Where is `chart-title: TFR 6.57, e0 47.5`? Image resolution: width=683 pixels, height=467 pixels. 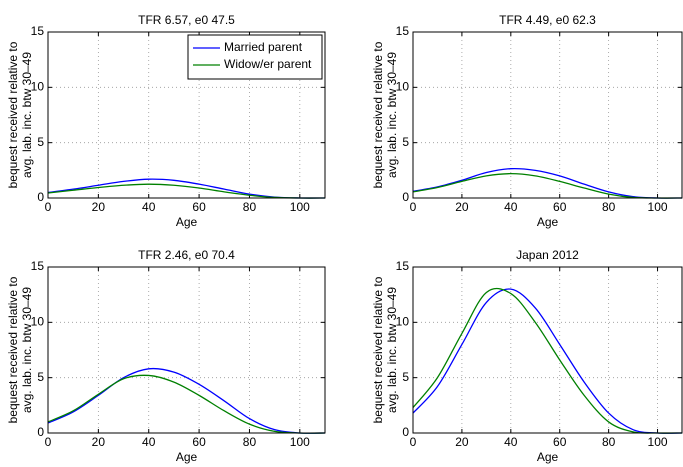
chart-title: TFR 6.57, e0 47.5 is located at coordinates (186, 20).